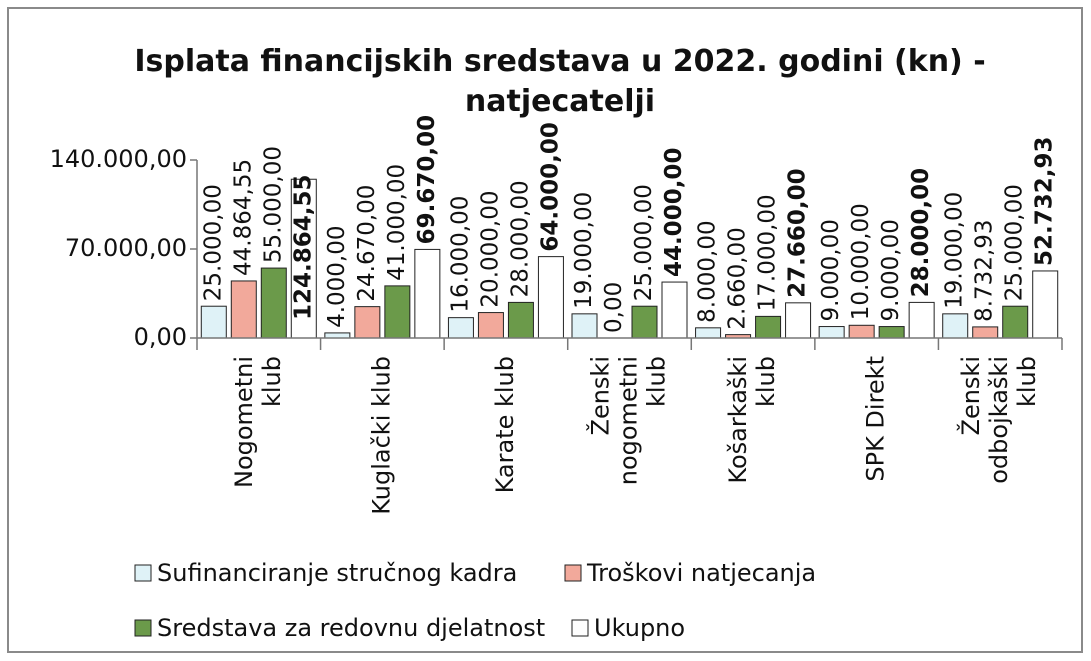  Describe the element at coordinates (126, 248) in the screenshot. I see `y-tick-label: 70.000,00` at that location.